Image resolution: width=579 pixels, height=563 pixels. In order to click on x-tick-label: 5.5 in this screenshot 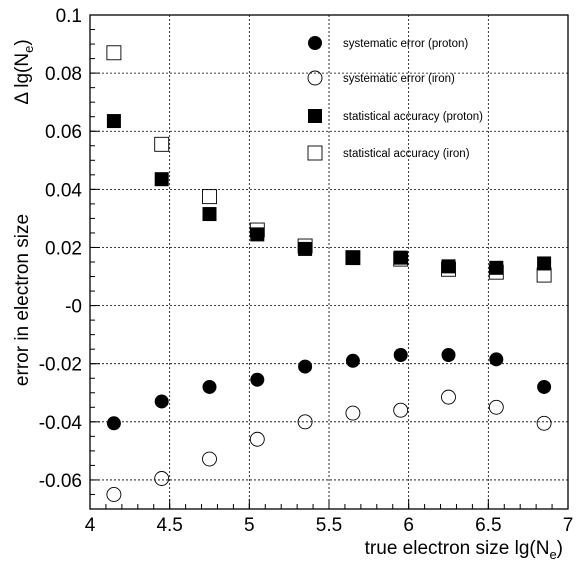, I will do `click(329, 525)`.